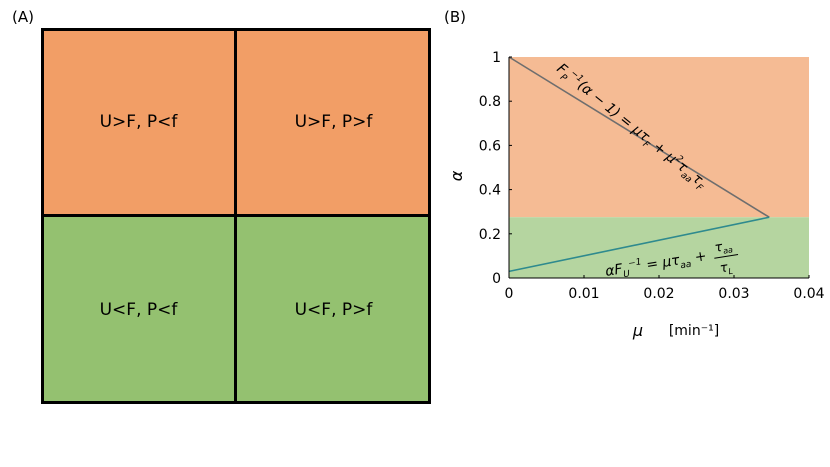  What do you see at coordinates (583, 294) in the screenshot?
I see `x-tick-label: 0.01` at bounding box center [583, 294].